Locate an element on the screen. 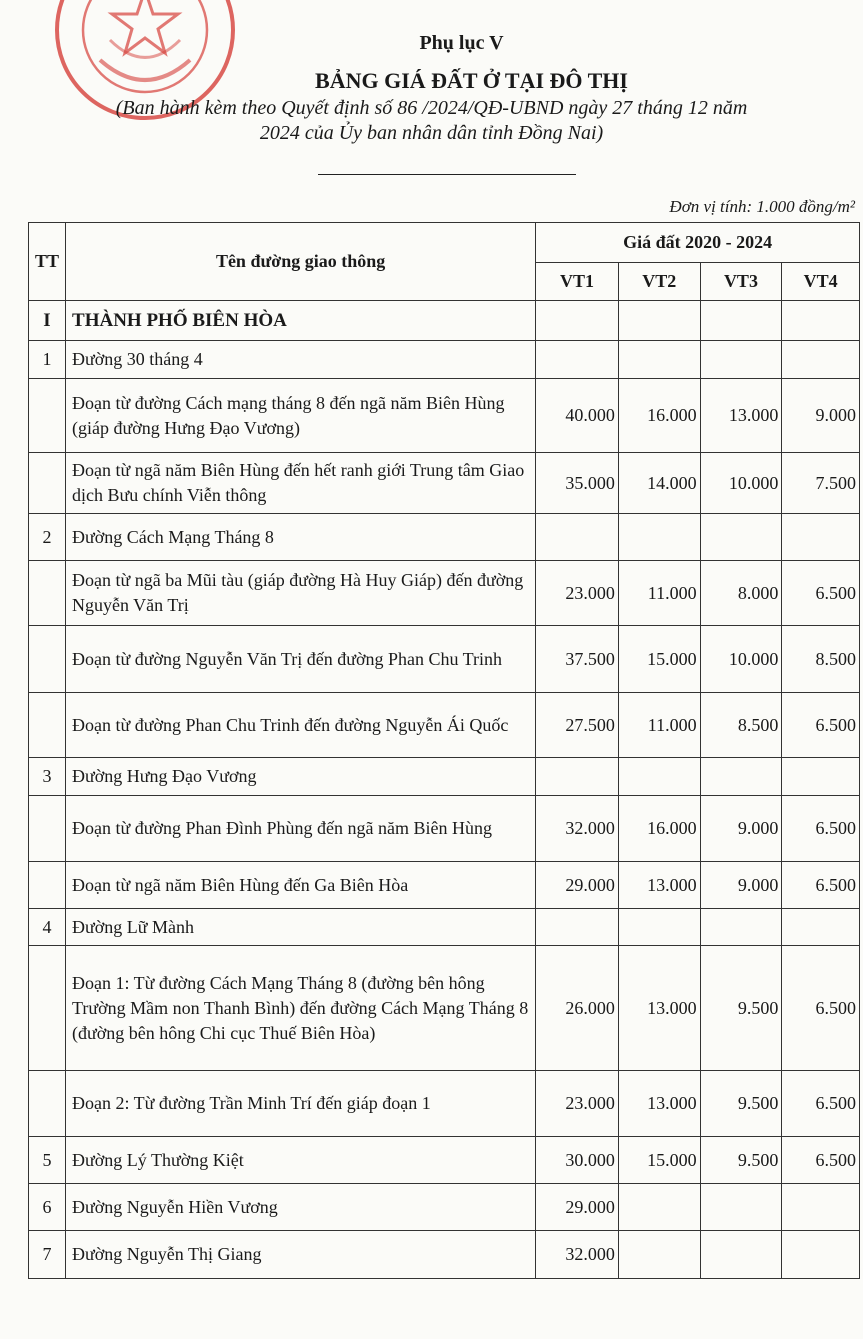  table-row: 2 Đường Cách Mạng Tháng 8 is located at coordinates (443, 537).